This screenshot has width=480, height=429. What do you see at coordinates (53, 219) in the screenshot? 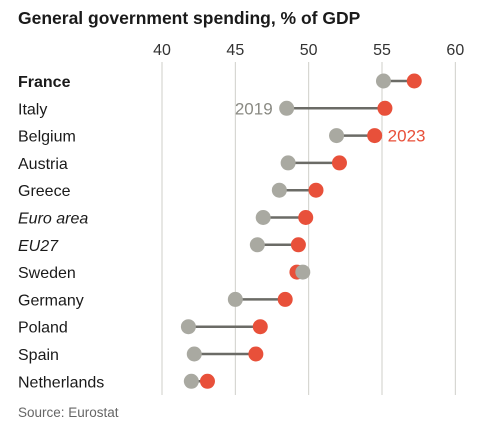
I see `category-label: Euro area` at bounding box center [53, 219].